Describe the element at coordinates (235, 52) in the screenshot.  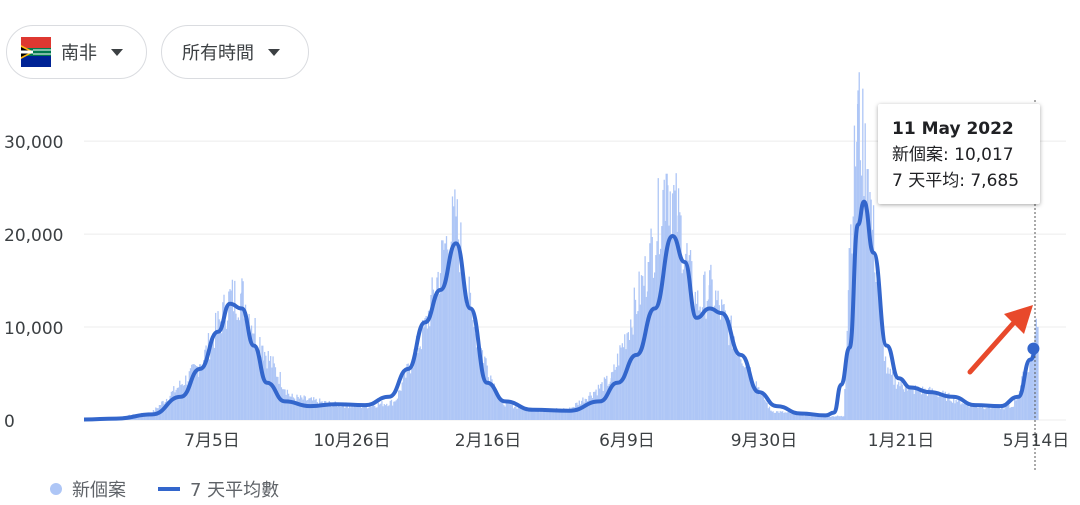
I see `time-range-filter-chip: 所有時間` at that location.